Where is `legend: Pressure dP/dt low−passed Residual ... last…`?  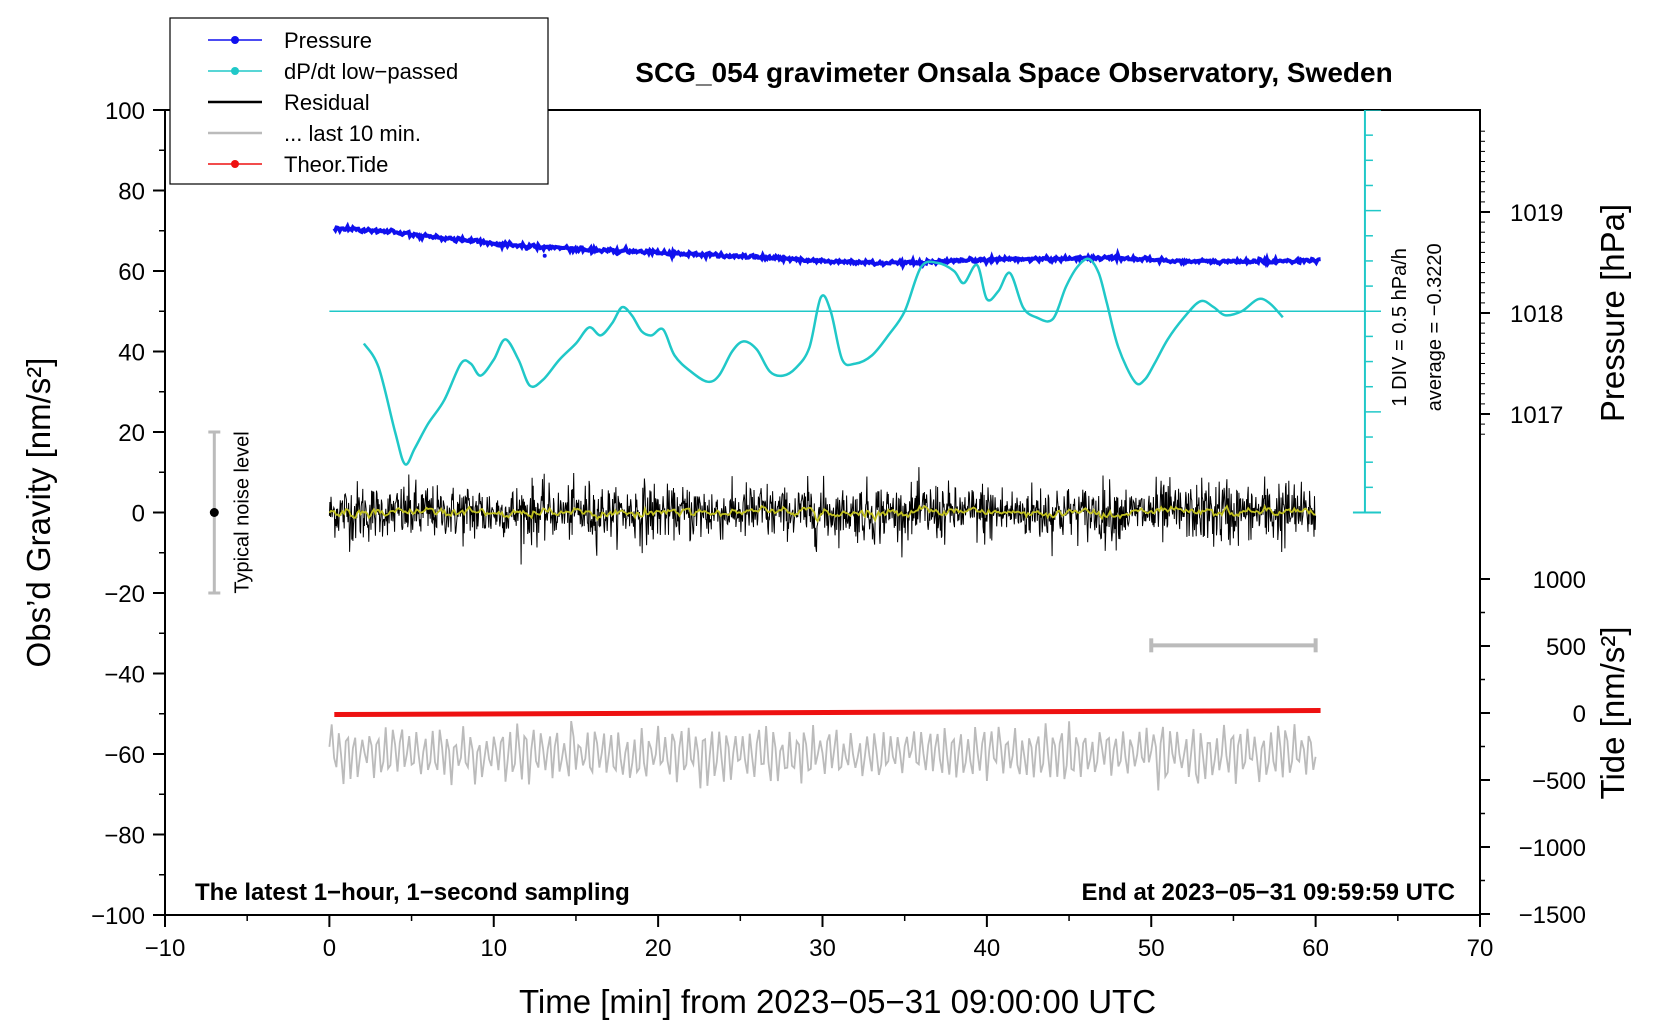 legend: Pressure dP/dt low−passed Residual ... last… is located at coordinates (359, 101).